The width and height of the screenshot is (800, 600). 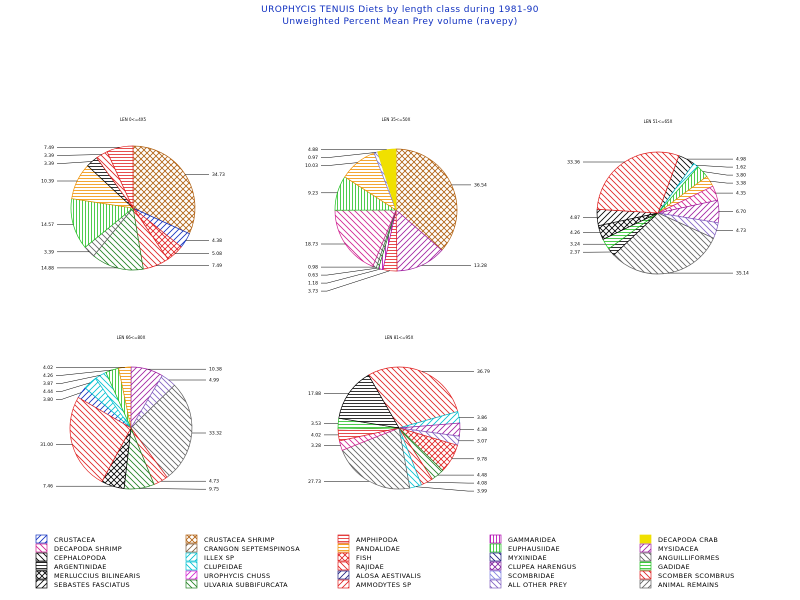 What do you see at coordinates (46, 445) in the screenshot?
I see `slice-value-label: 31.00` at bounding box center [46, 445].